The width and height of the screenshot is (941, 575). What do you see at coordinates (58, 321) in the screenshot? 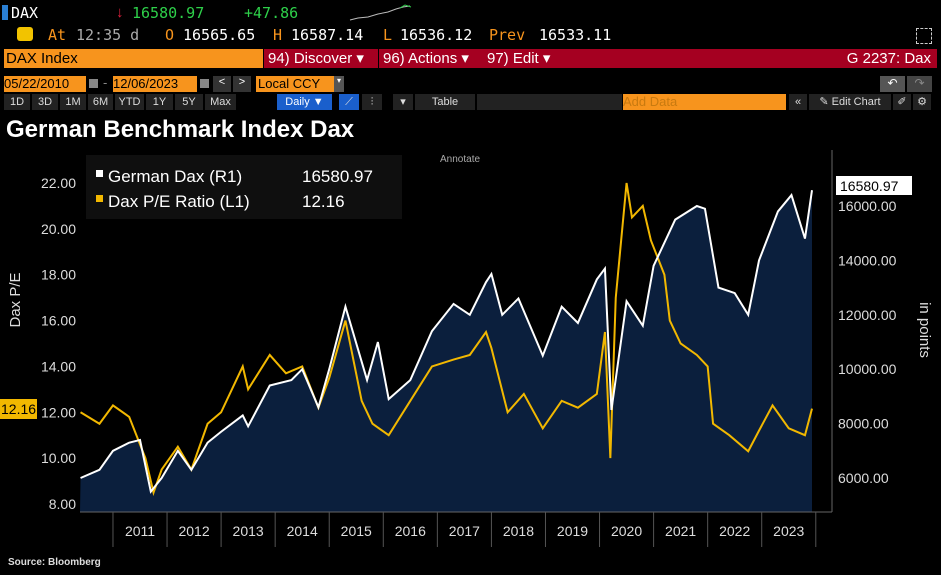
I see `y-left-tick-label: 16.00` at bounding box center [58, 321].